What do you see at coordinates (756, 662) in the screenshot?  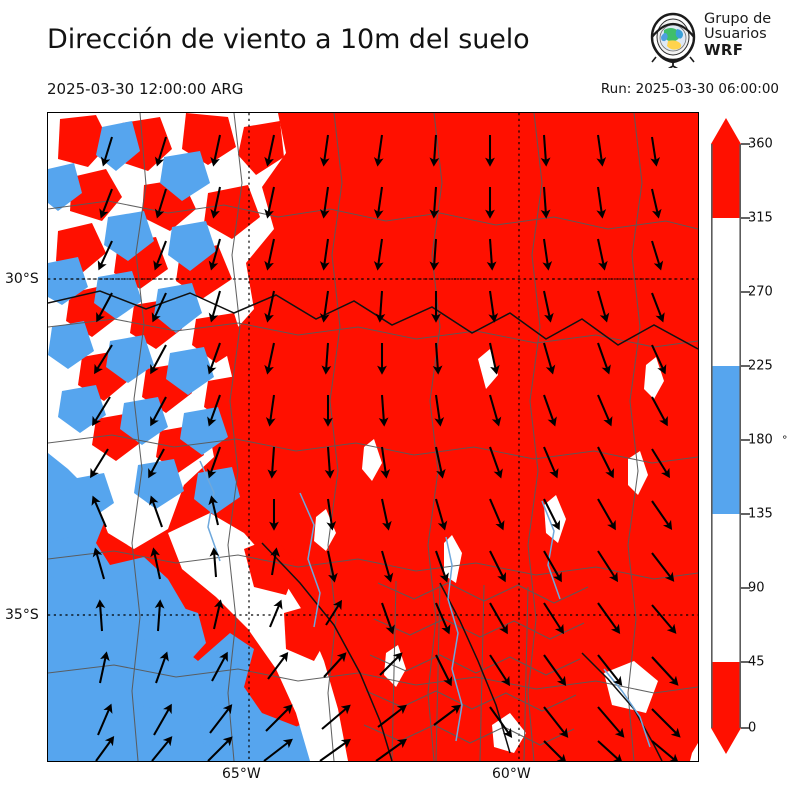 I see `colorbar-tick-45: 45` at bounding box center [756, 662].